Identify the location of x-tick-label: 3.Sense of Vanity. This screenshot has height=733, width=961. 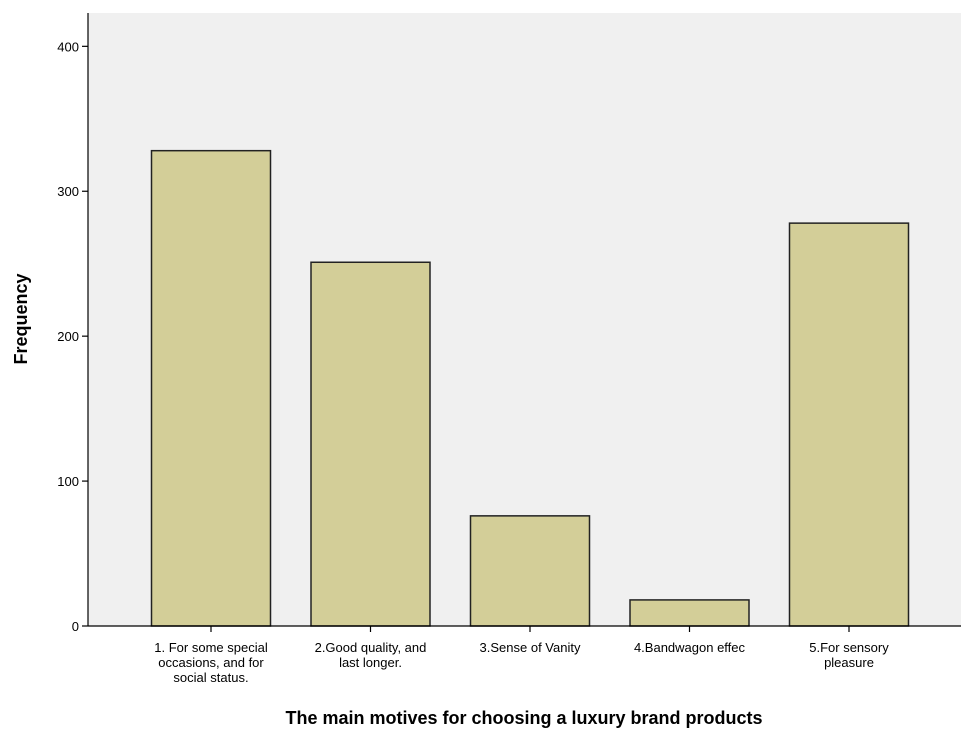
(530, 647).